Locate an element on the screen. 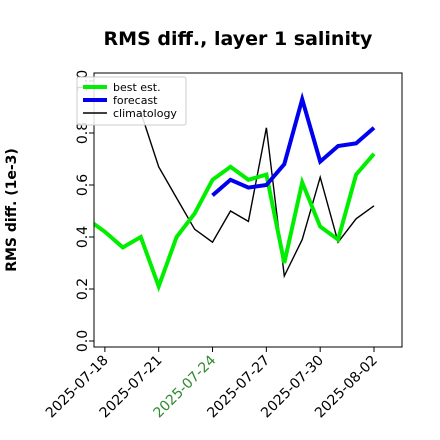 Image resolution: width=440 pixels, height=440 pixels. legend-label: best est. is located at coordinates (137, 87).